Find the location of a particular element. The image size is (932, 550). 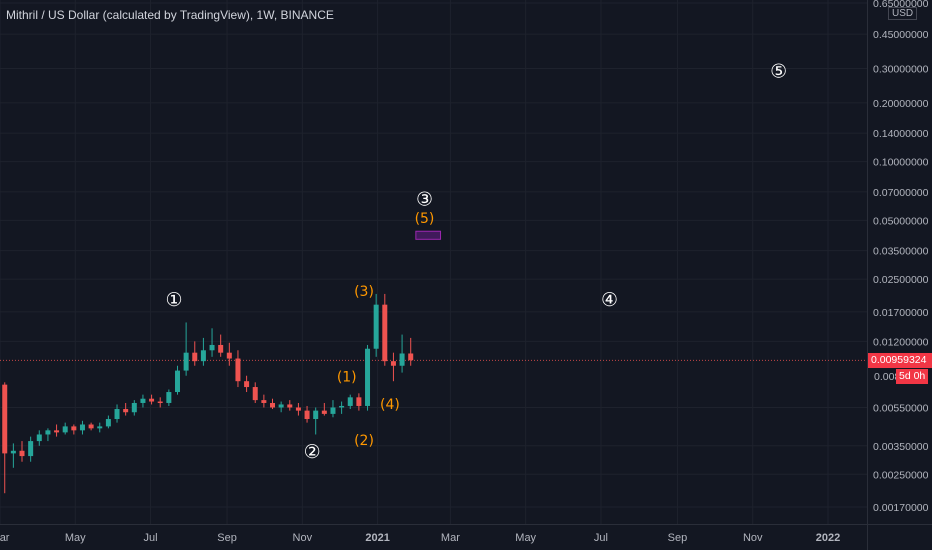

price-tick-label: 0.02500000 is located at coordinates (901, 280).